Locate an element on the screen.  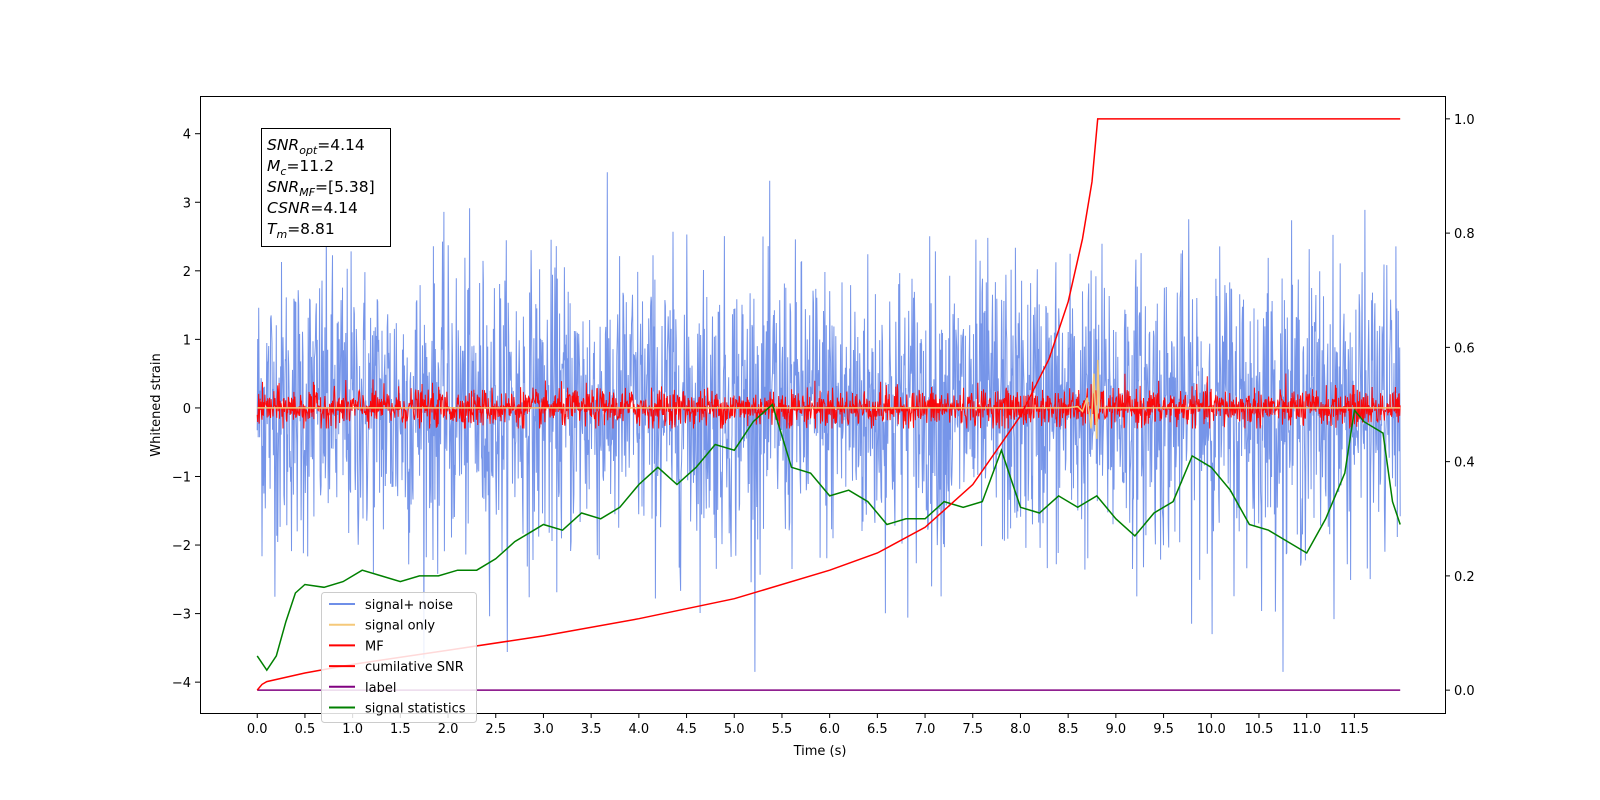
y-tick-label-right: 0.0 is located at coordinates (1464, 691).